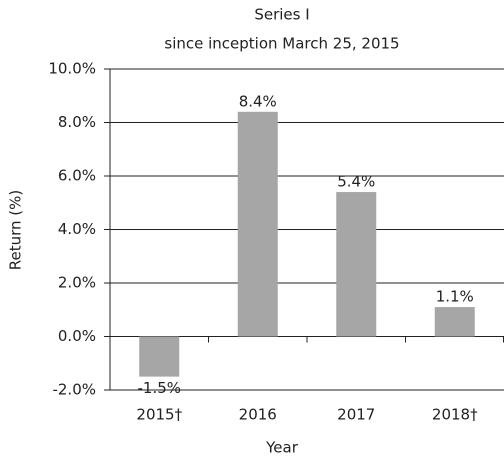  What do you see at coordinates (258, 415) in the screenshot?
I see `x-tick-label: 2016` at bounding box center [258, 415].